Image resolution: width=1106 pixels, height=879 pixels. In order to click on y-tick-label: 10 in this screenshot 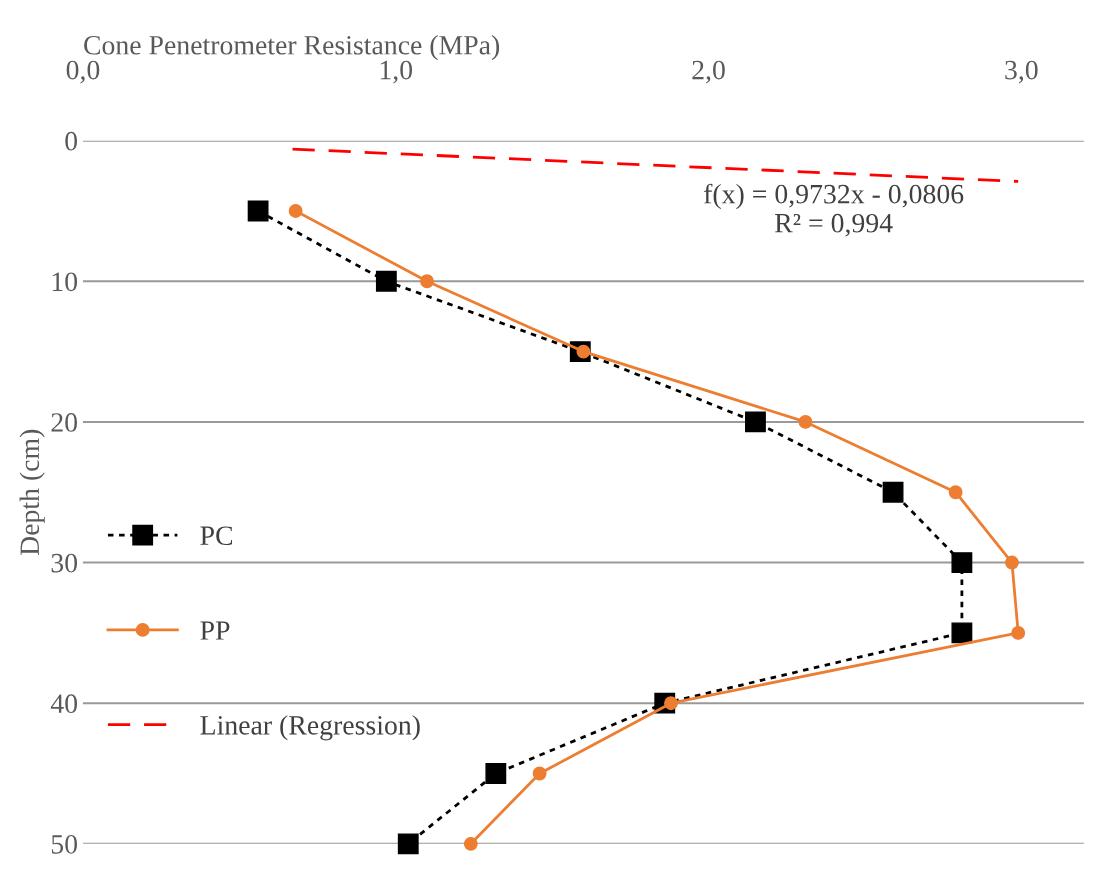, I will do `click(65, 282)`.